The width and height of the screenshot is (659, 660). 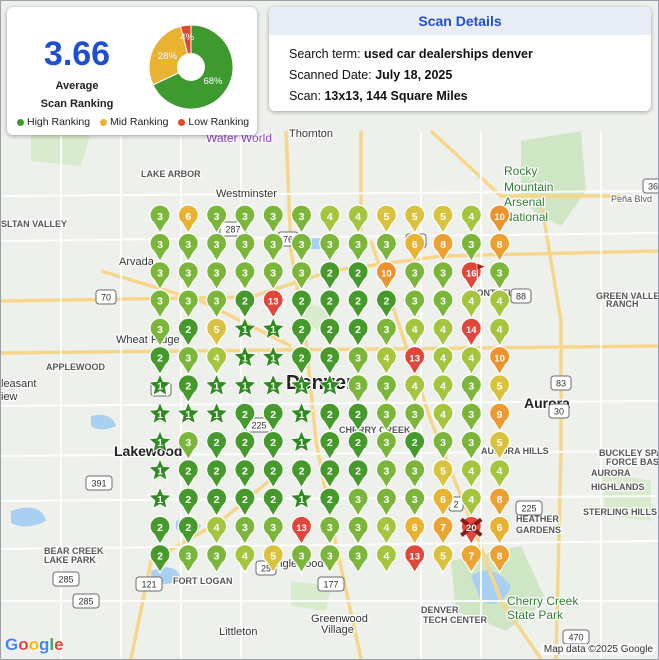 What do you see at coordinates (160, 530) in the screenshot?
I see `rank-marker-r11-c0: 2` at bounding box center [160, 530].